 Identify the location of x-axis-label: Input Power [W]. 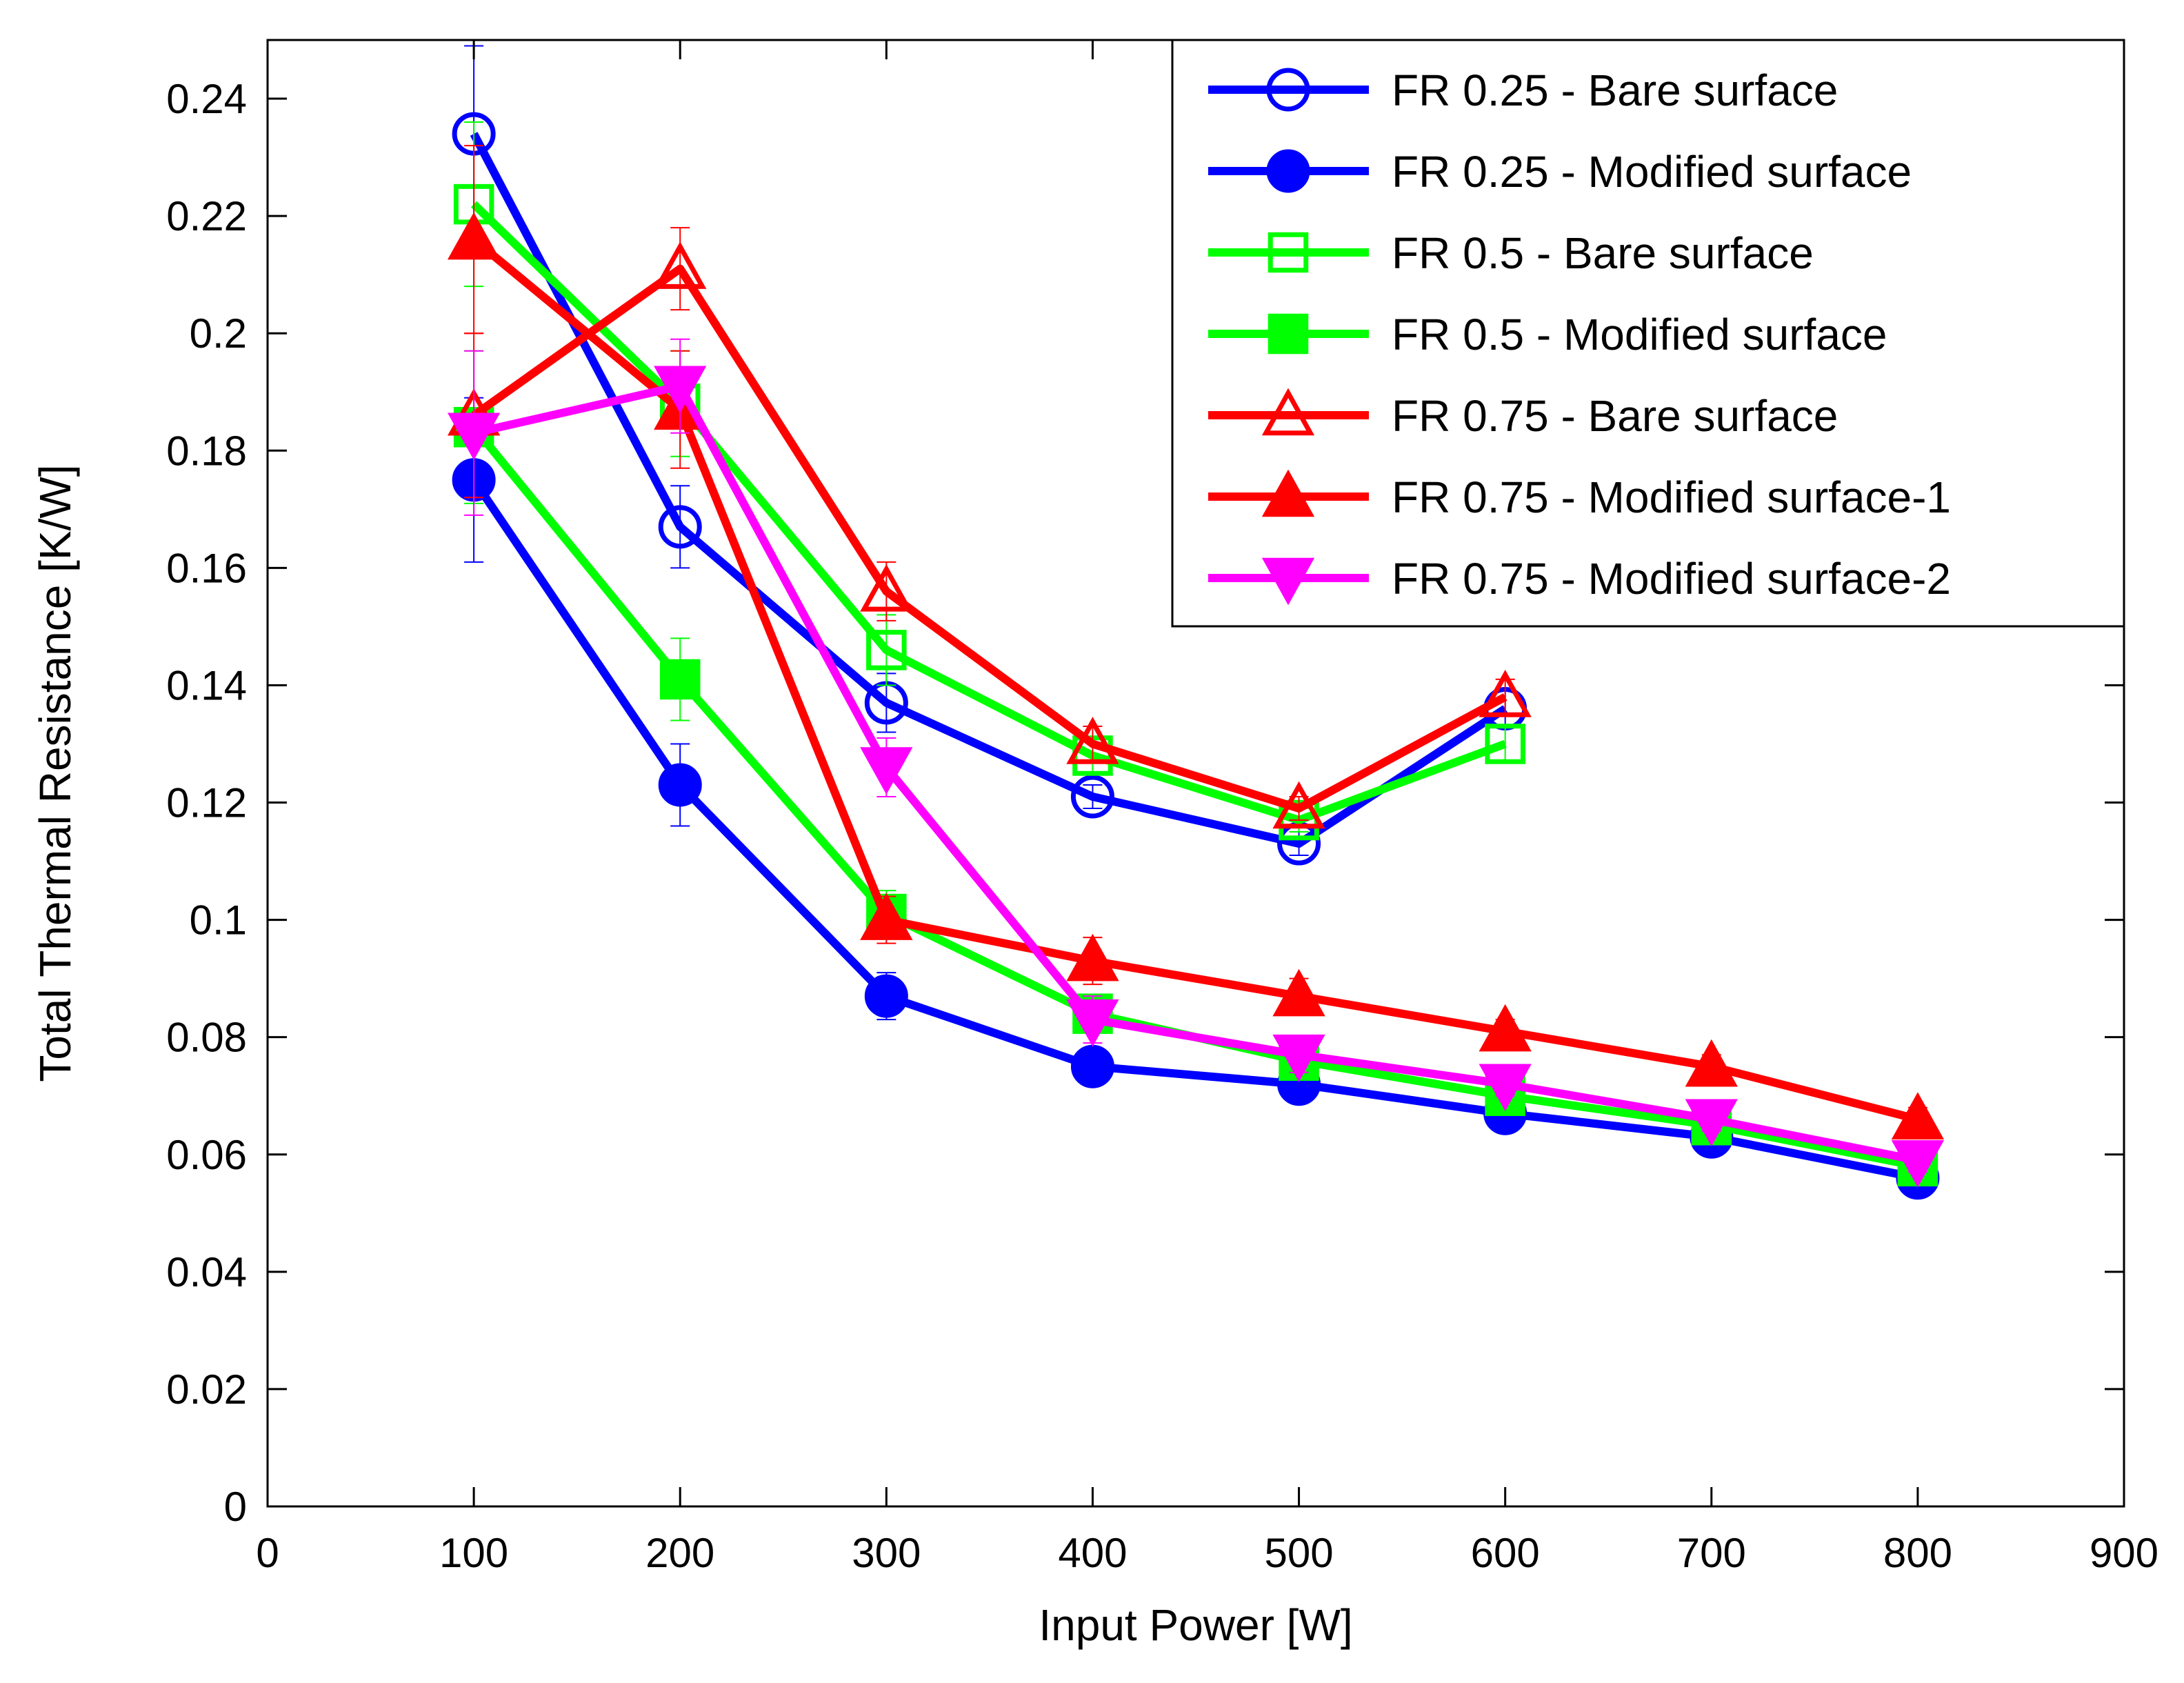
(1195, 1625).